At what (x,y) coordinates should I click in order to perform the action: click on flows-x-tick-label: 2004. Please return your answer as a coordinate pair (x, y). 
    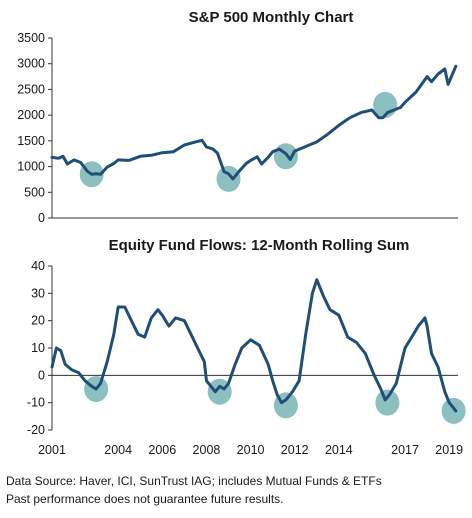
    Looking at the image, I should click on (118, 450).